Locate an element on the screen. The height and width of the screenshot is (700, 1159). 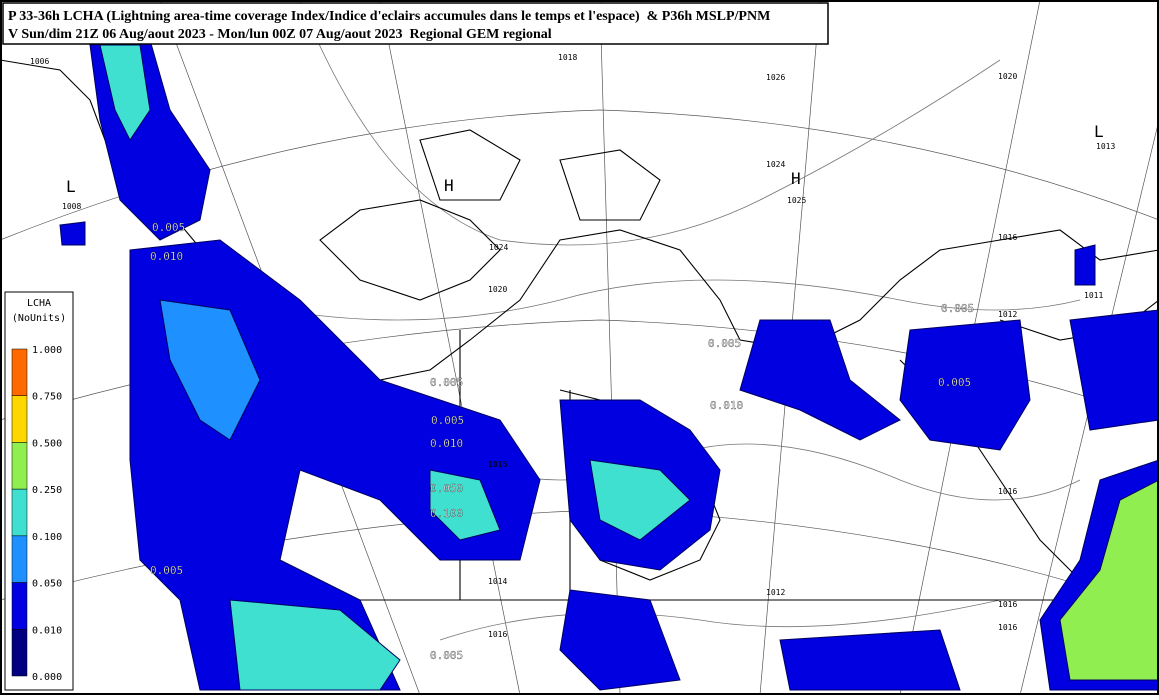
pressure-label: 1018 is located at coordinates (567, 57).